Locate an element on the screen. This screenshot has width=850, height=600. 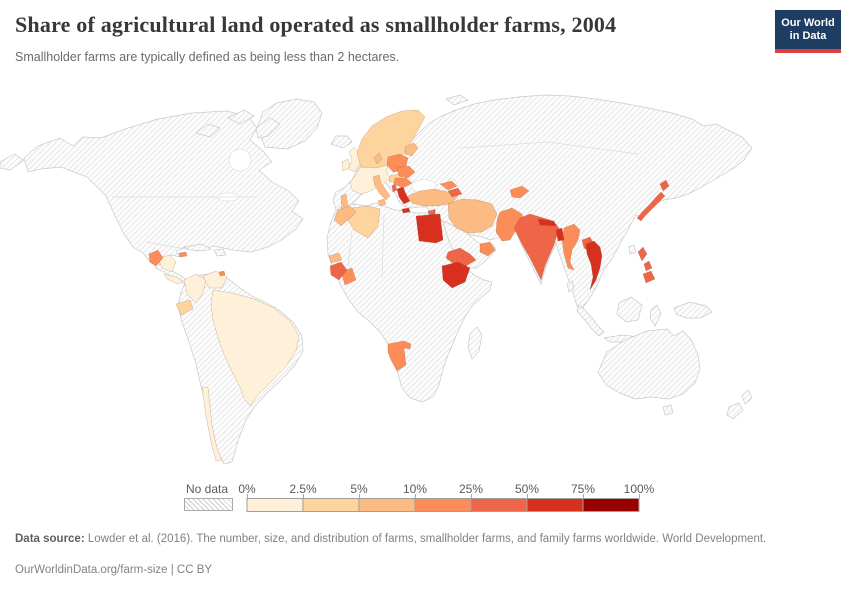
country-sicily is located at coordinates (382, 202).